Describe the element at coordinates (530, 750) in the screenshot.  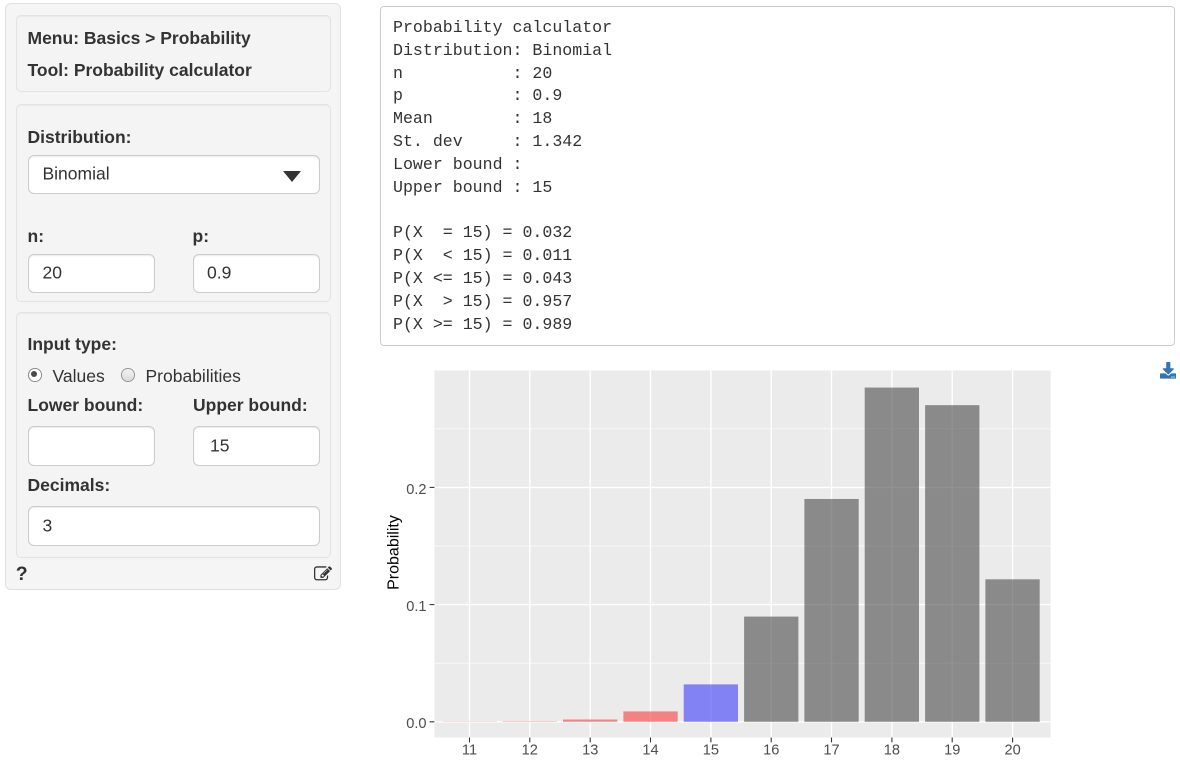
I see `svg-text: 12` at that location.